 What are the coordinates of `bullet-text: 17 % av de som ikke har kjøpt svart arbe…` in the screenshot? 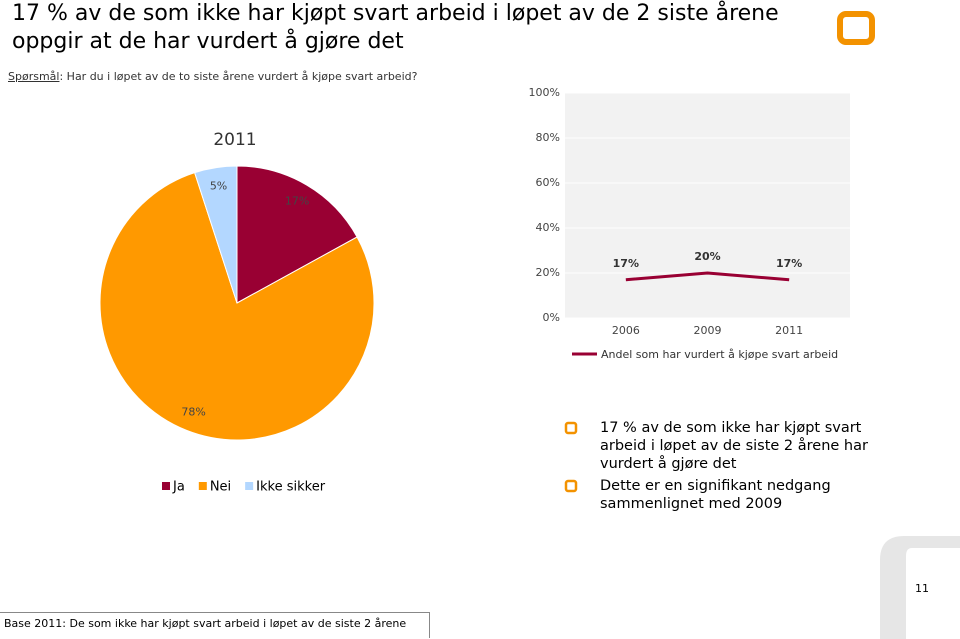 It's located at (734, 446).